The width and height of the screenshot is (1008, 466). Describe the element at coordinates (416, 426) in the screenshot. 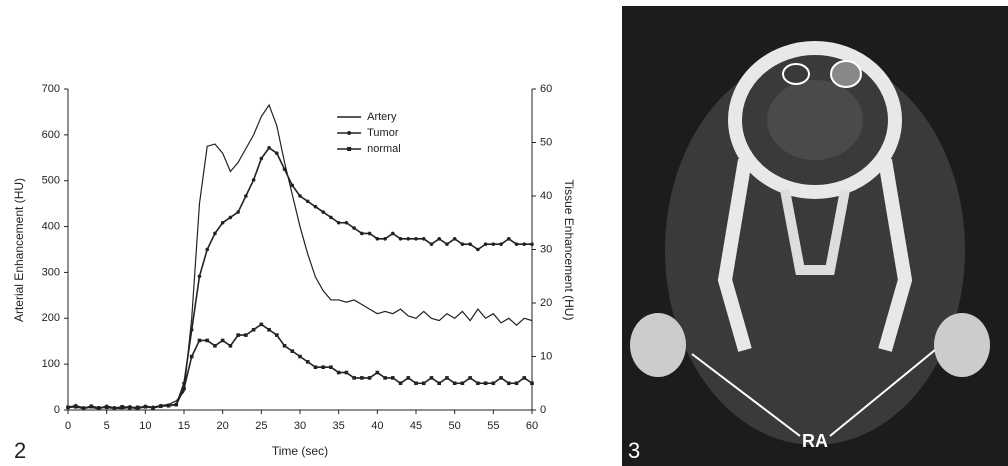

I see `x-tick-label: 45` at that location.